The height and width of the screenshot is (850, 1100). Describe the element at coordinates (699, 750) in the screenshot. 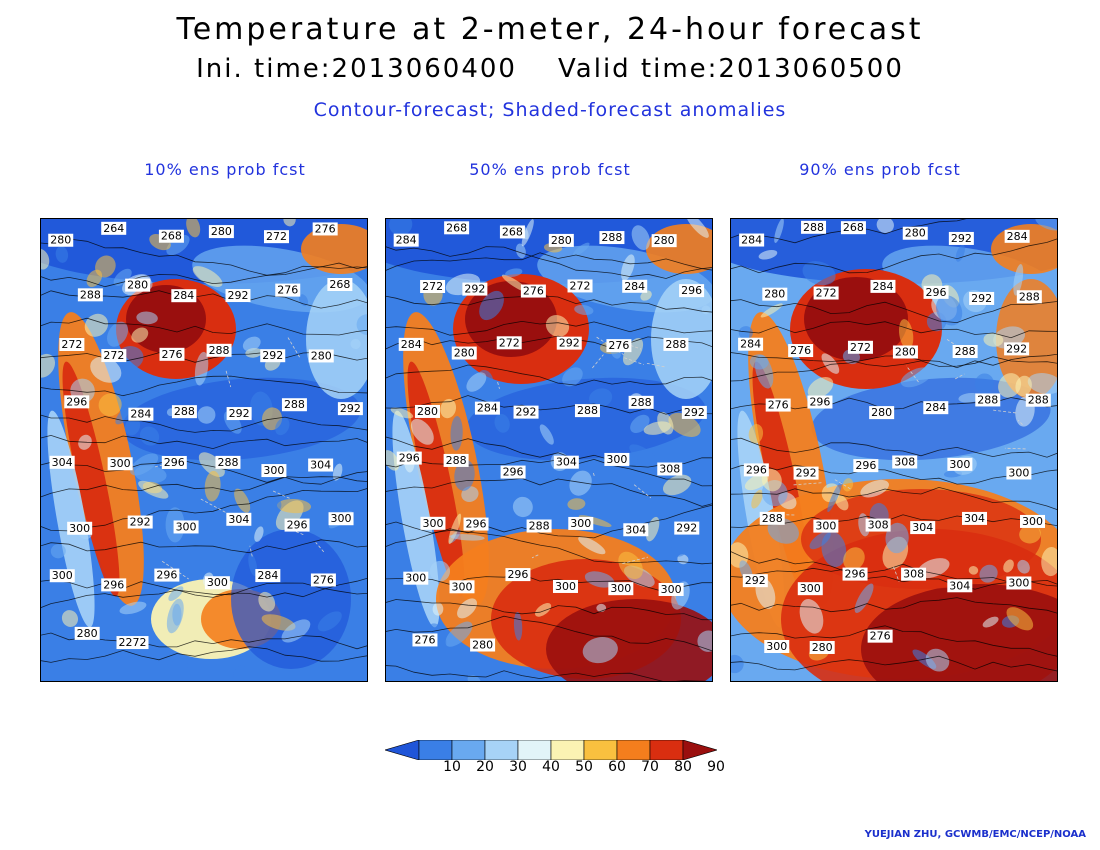

I see `colorbar-high-arrow` at that location.